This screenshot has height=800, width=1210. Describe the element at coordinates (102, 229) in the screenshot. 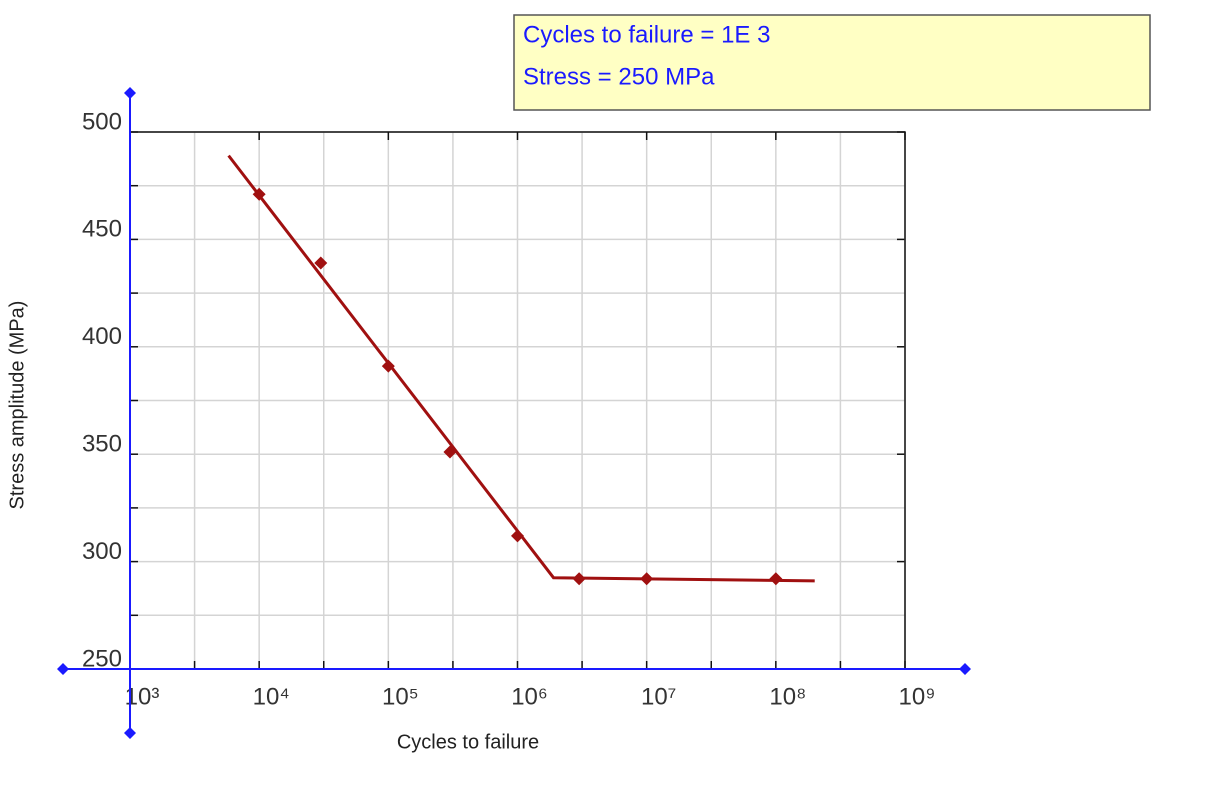

I see `y-tick-label: 450` at that location.